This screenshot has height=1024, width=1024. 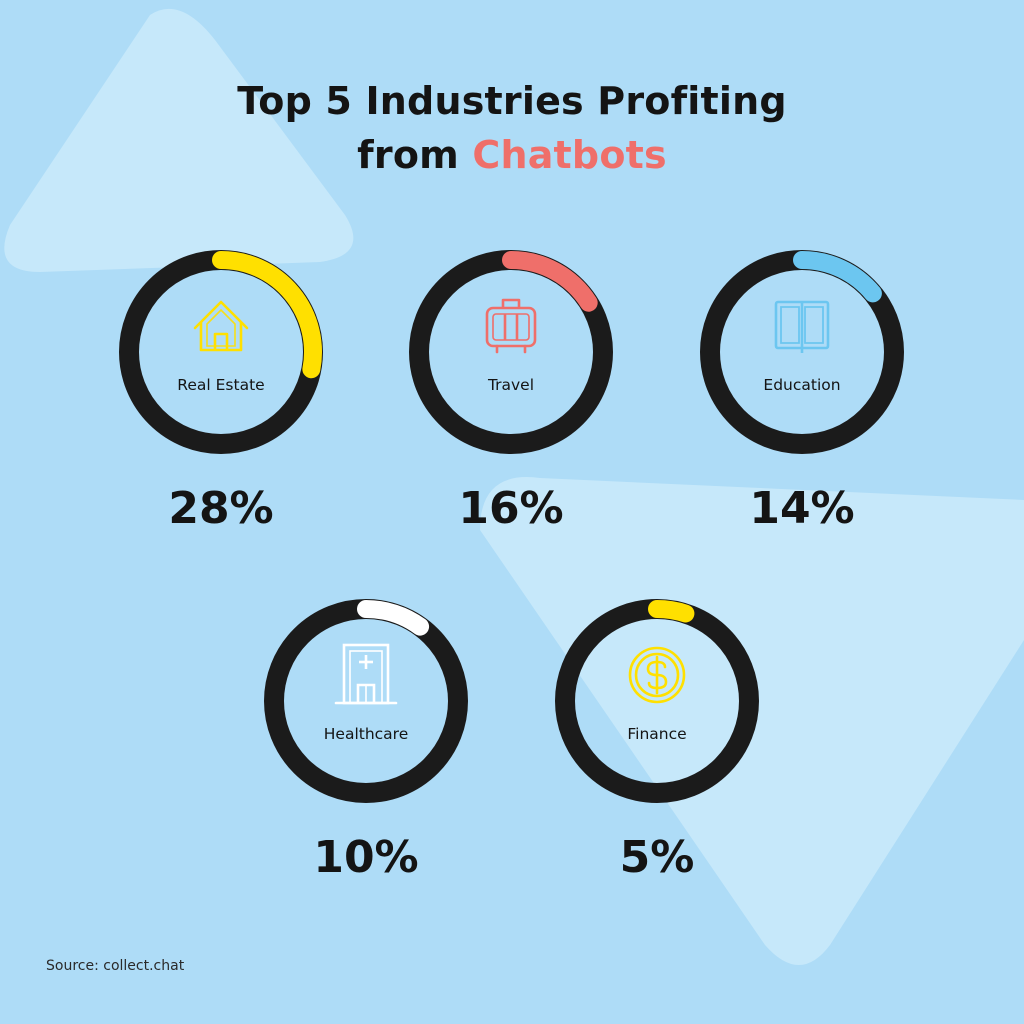 I want to click on dollar-coin-icon, so click(x=657, y=675).